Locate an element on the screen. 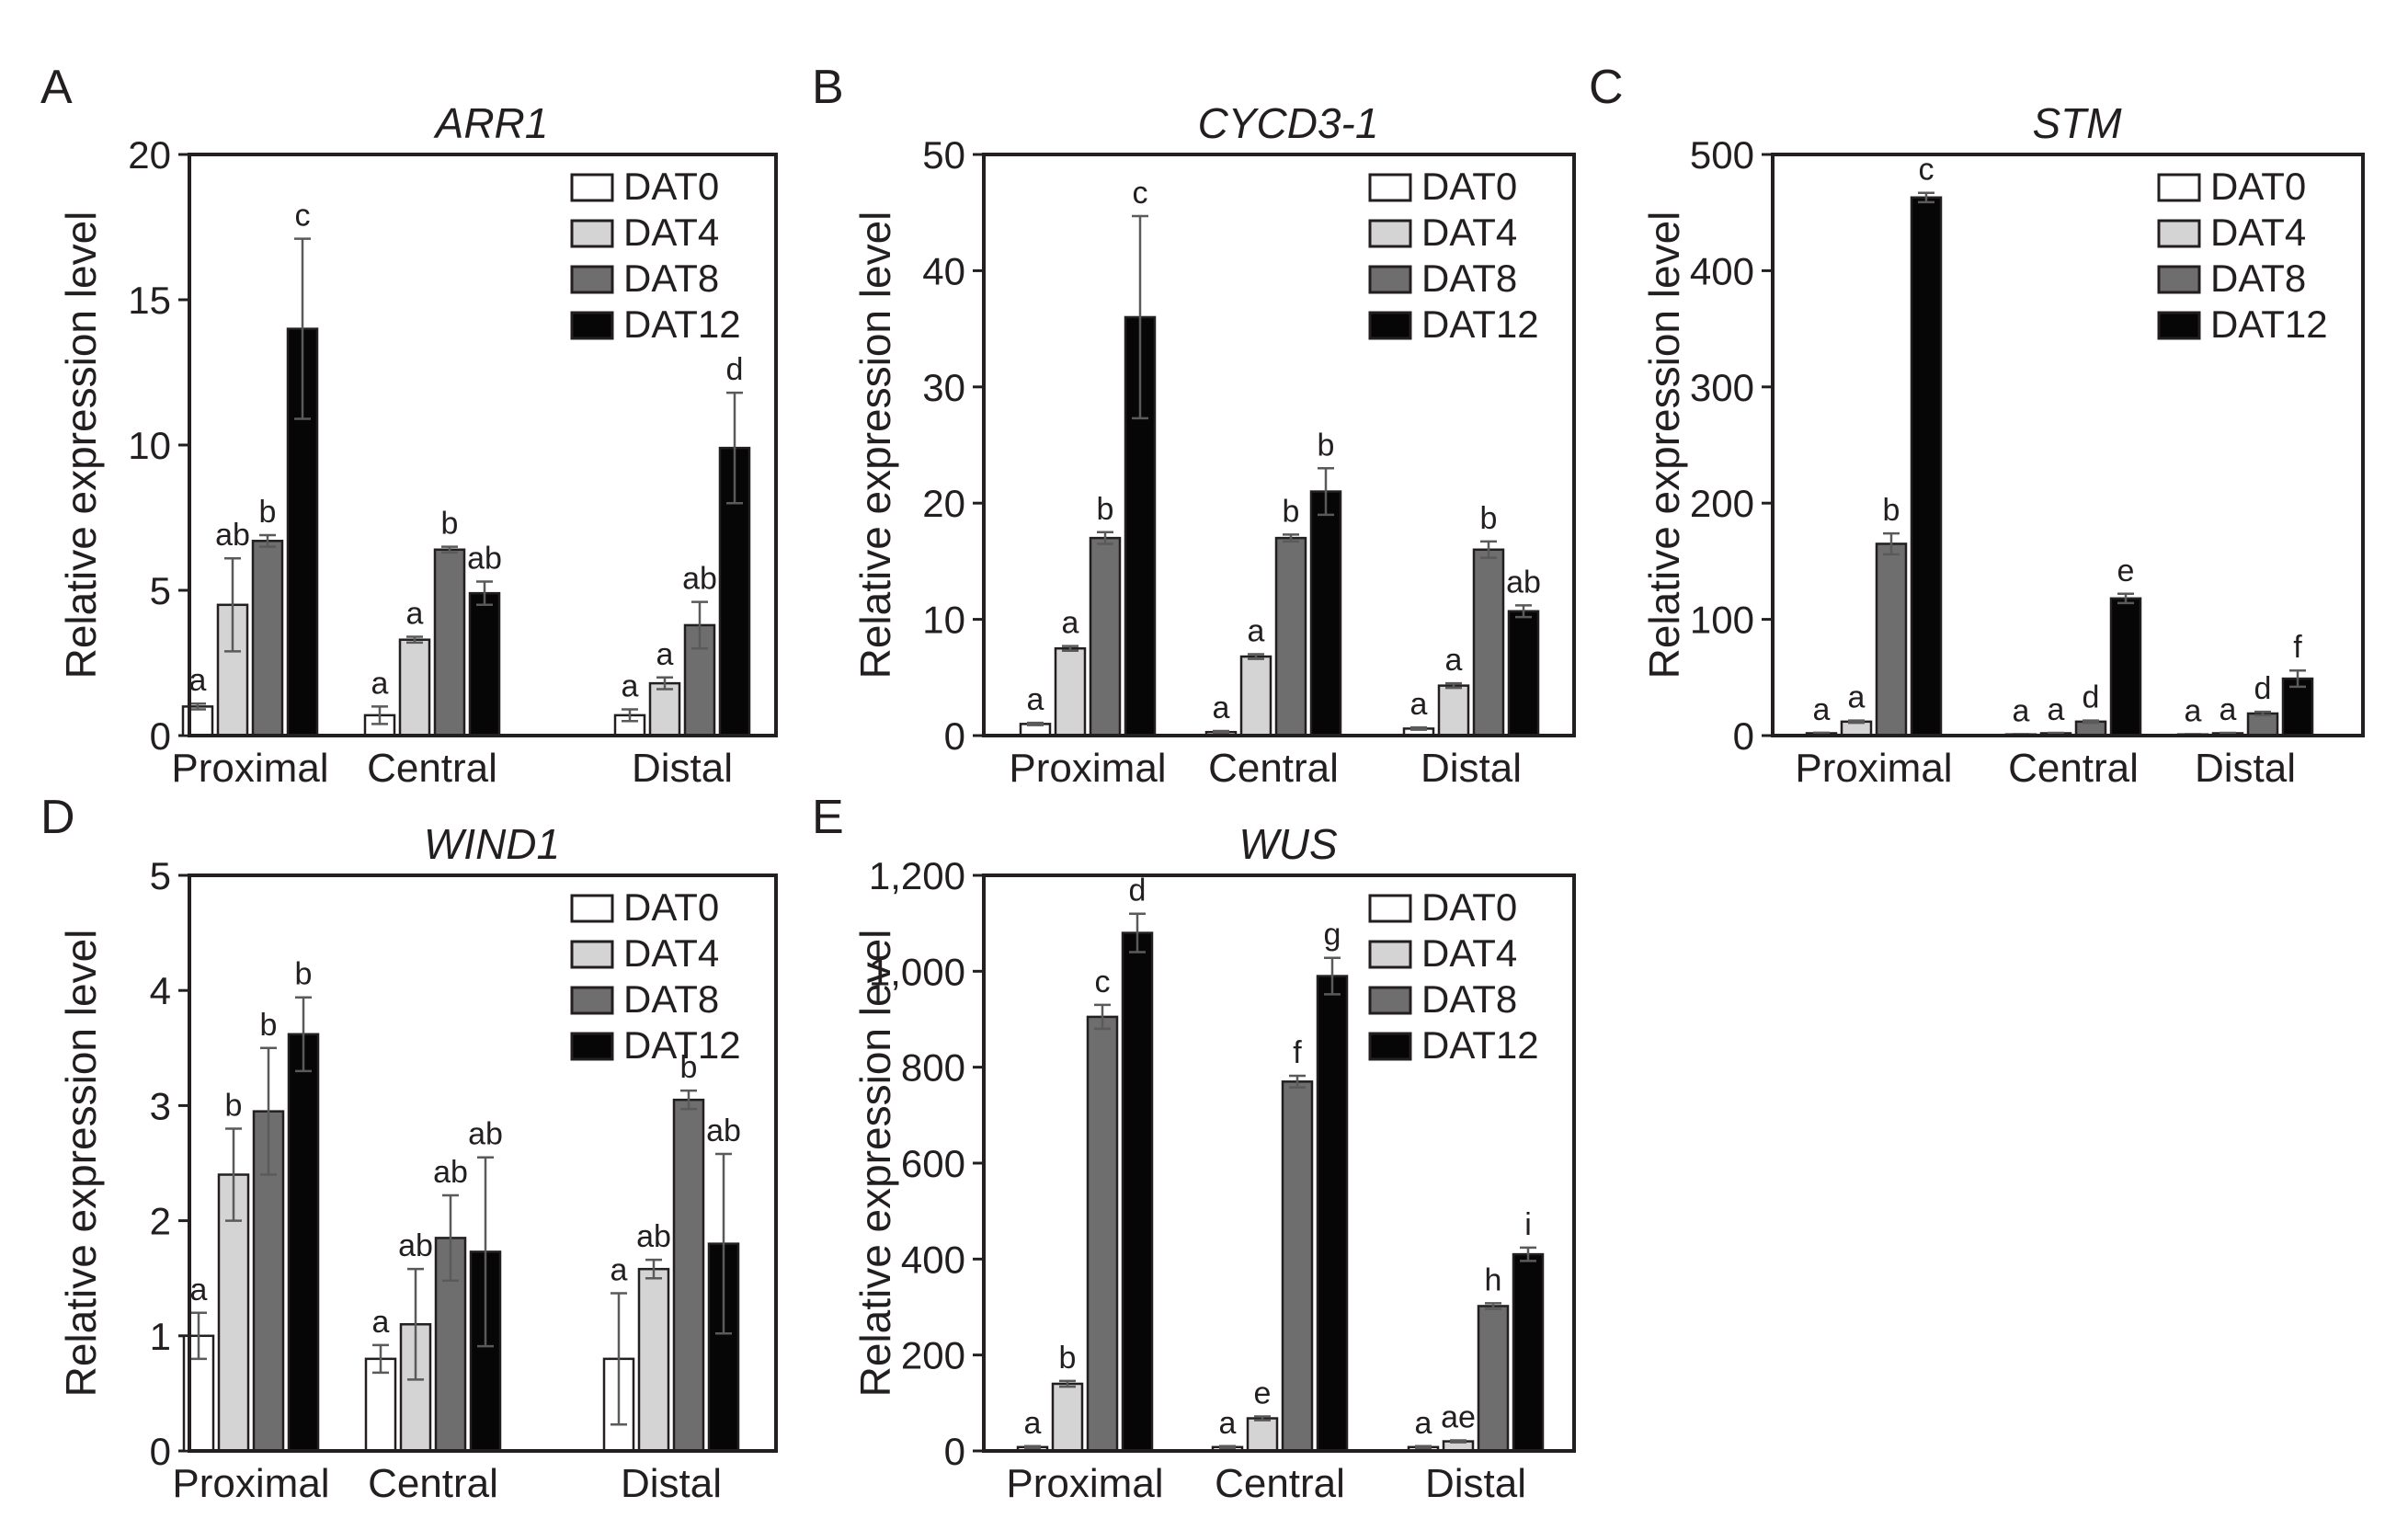 Image resolution: width=2408 pixels, height=1530 pixels. y-tick-label: 4 is located at coordinates (160, 990).